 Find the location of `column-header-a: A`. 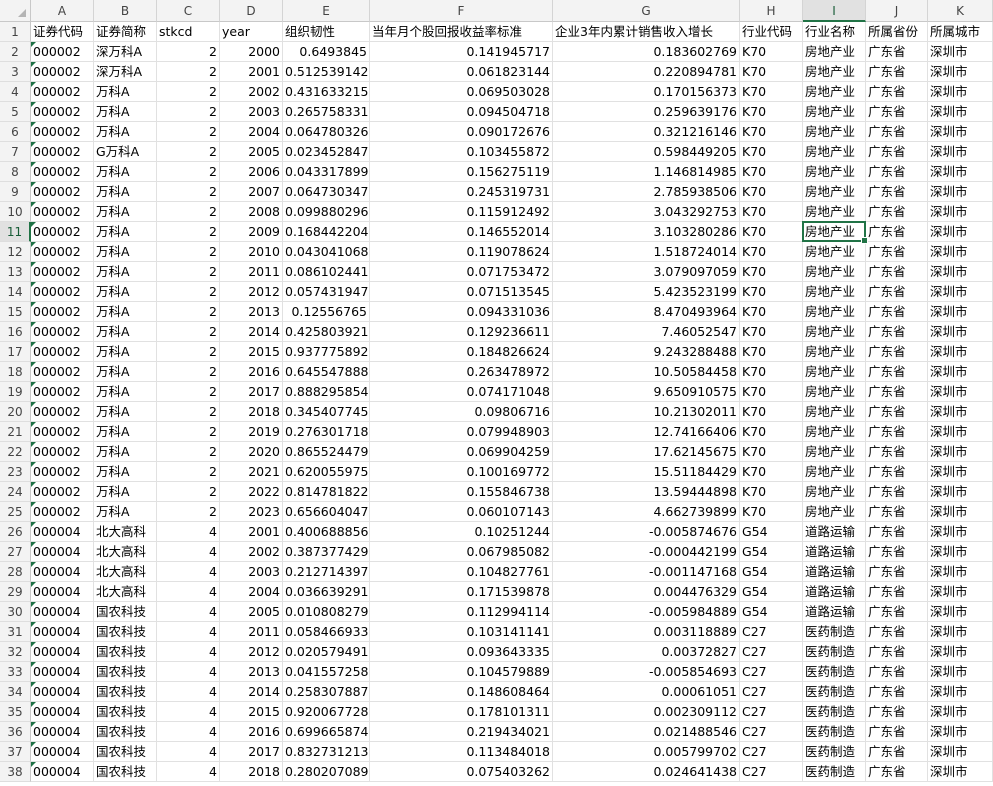

column-header-a: A is located at coordinates (62, 11).